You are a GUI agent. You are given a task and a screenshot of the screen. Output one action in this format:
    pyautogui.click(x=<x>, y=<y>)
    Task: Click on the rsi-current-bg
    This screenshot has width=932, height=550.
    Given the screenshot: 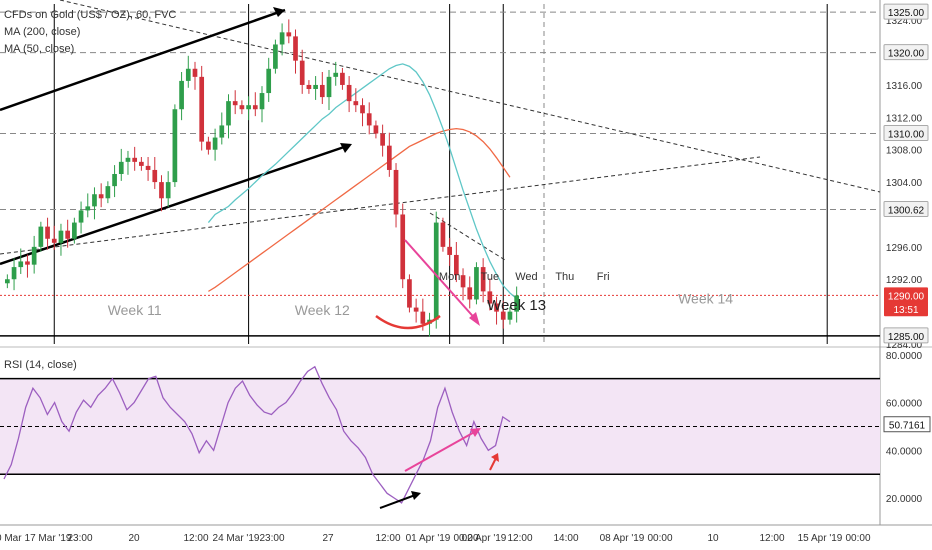 What is the action you would take?
    pyautogui.click(x=907, y=424)
    